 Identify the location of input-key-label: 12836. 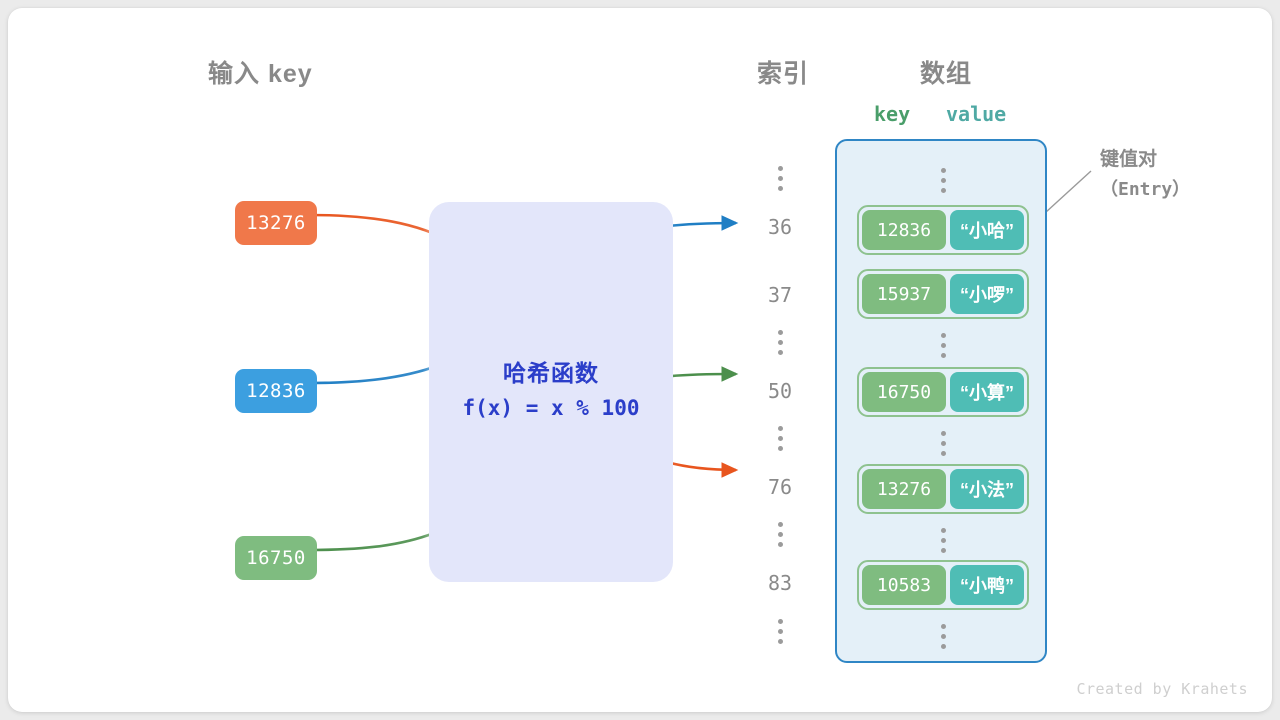
(276, 391).